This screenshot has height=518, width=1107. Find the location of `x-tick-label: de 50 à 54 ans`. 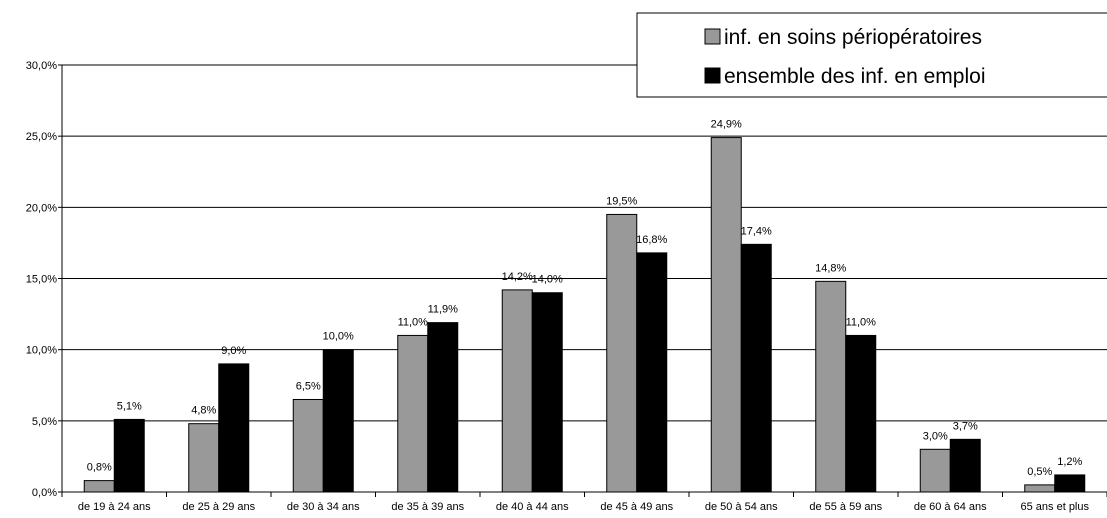

x-tick-label: de 50 à 54 ans is located at coordinates (741, 507).